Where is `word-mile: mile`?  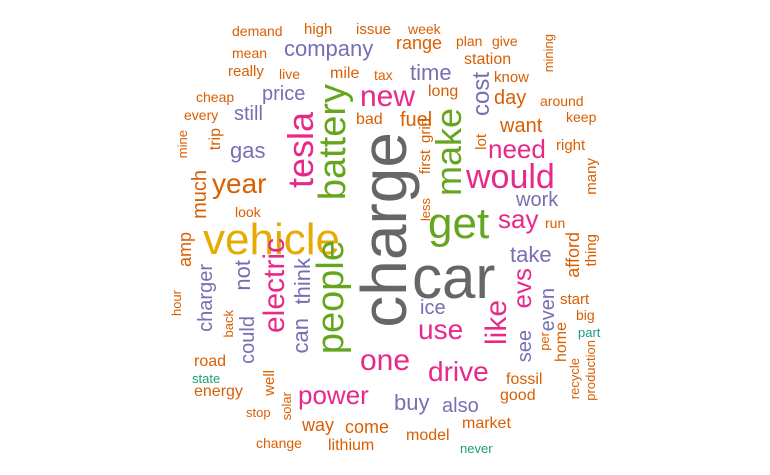
word-mile: mile is located at coordinates (345, 73).